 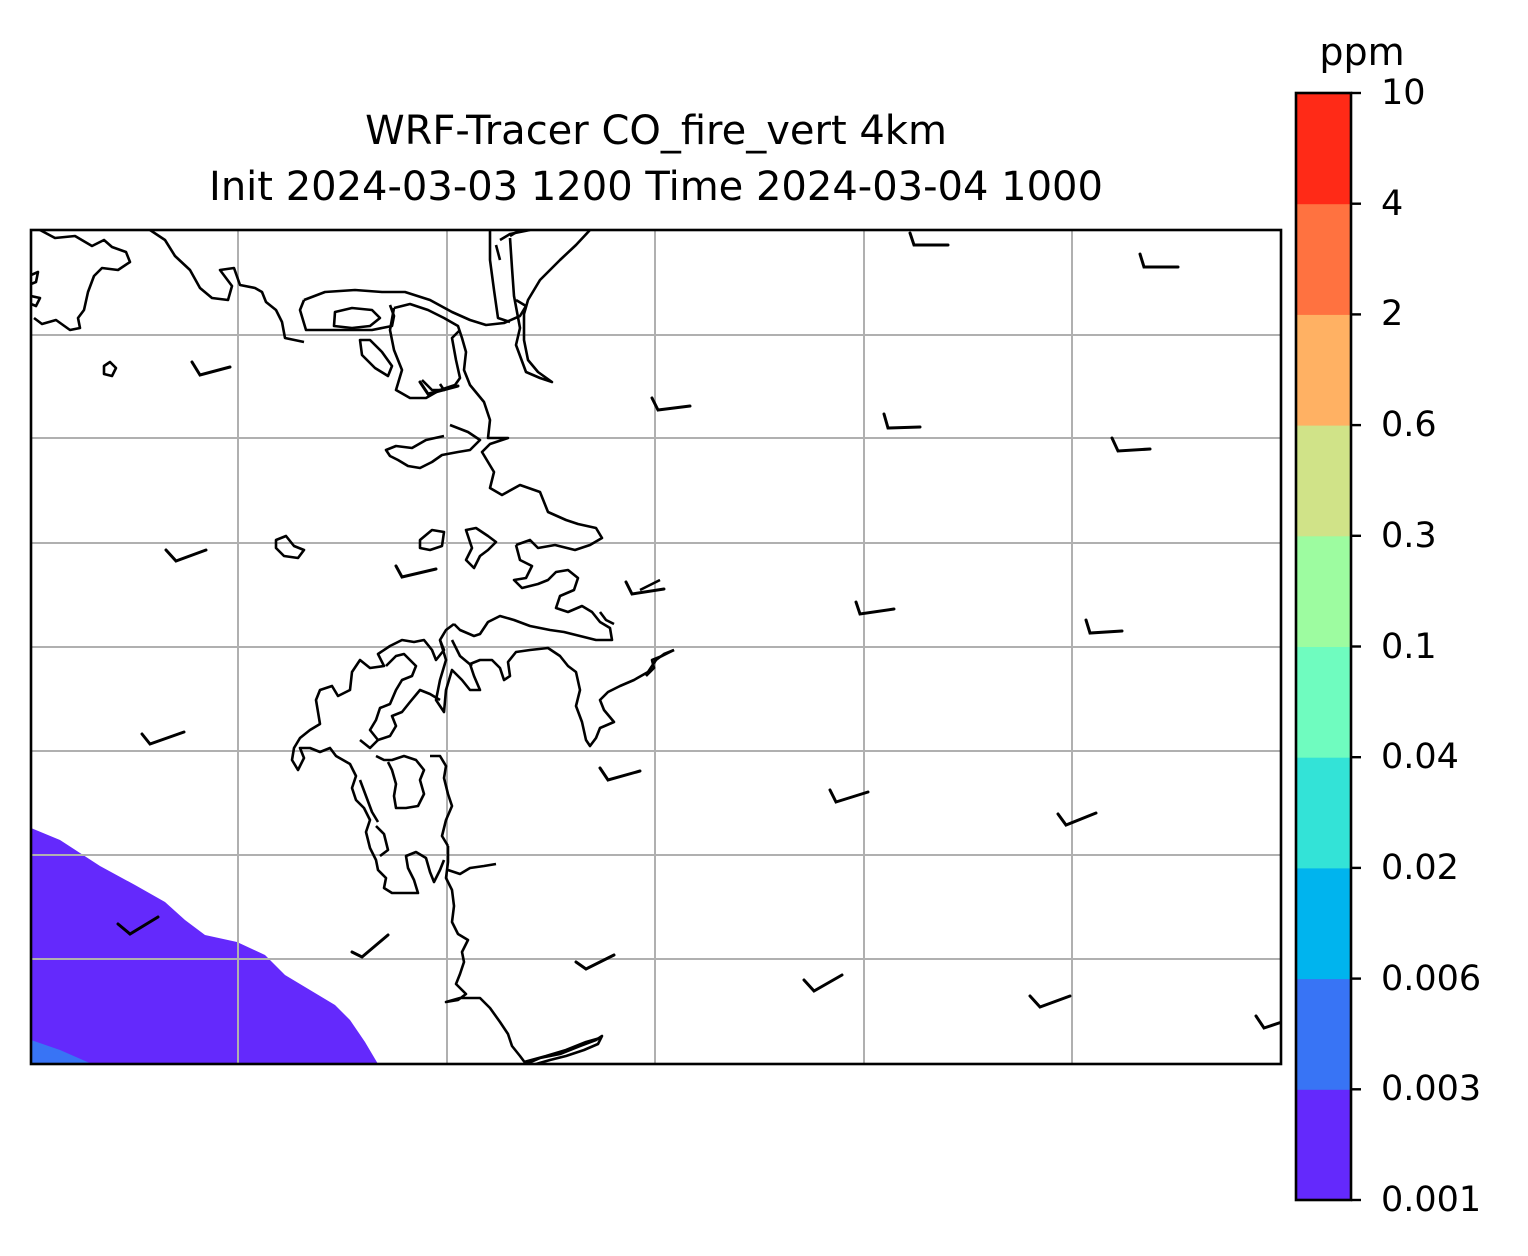 I want to click on colorbar-unit-label: ppm, so click(x=1362, y=52).